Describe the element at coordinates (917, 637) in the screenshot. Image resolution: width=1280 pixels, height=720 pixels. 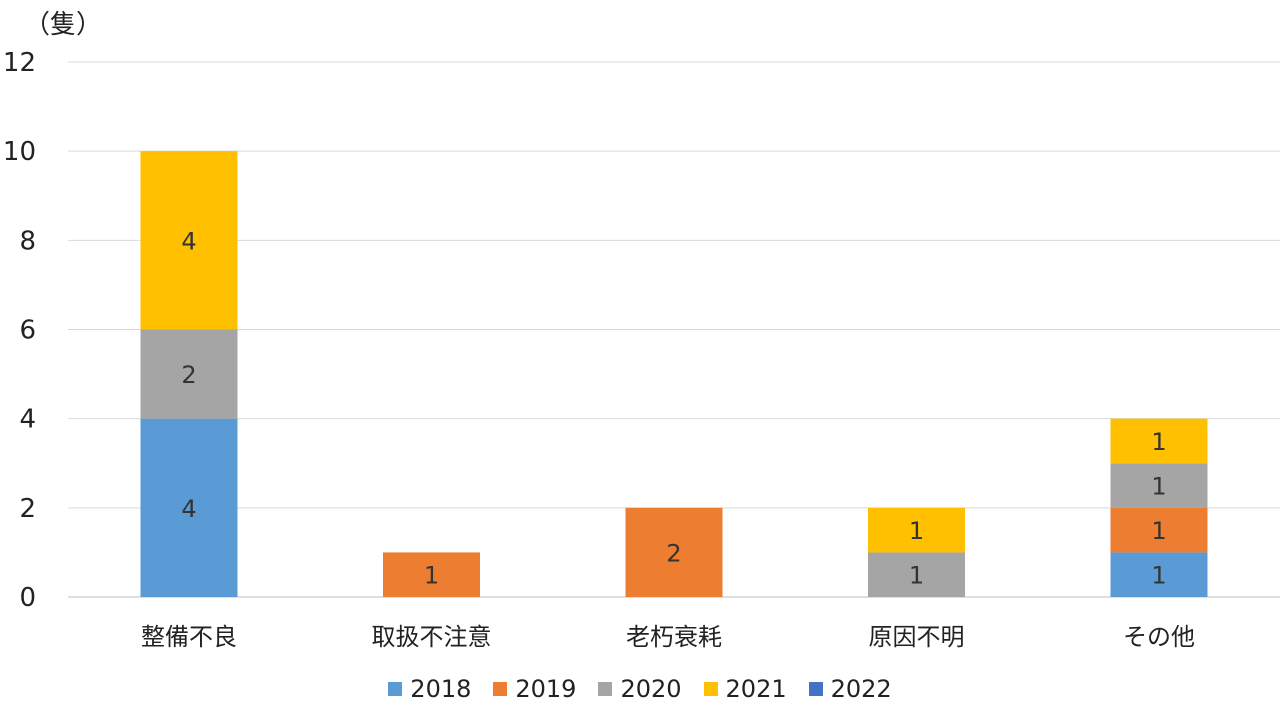
I see `x-tick-label: 原因不明` at that location.